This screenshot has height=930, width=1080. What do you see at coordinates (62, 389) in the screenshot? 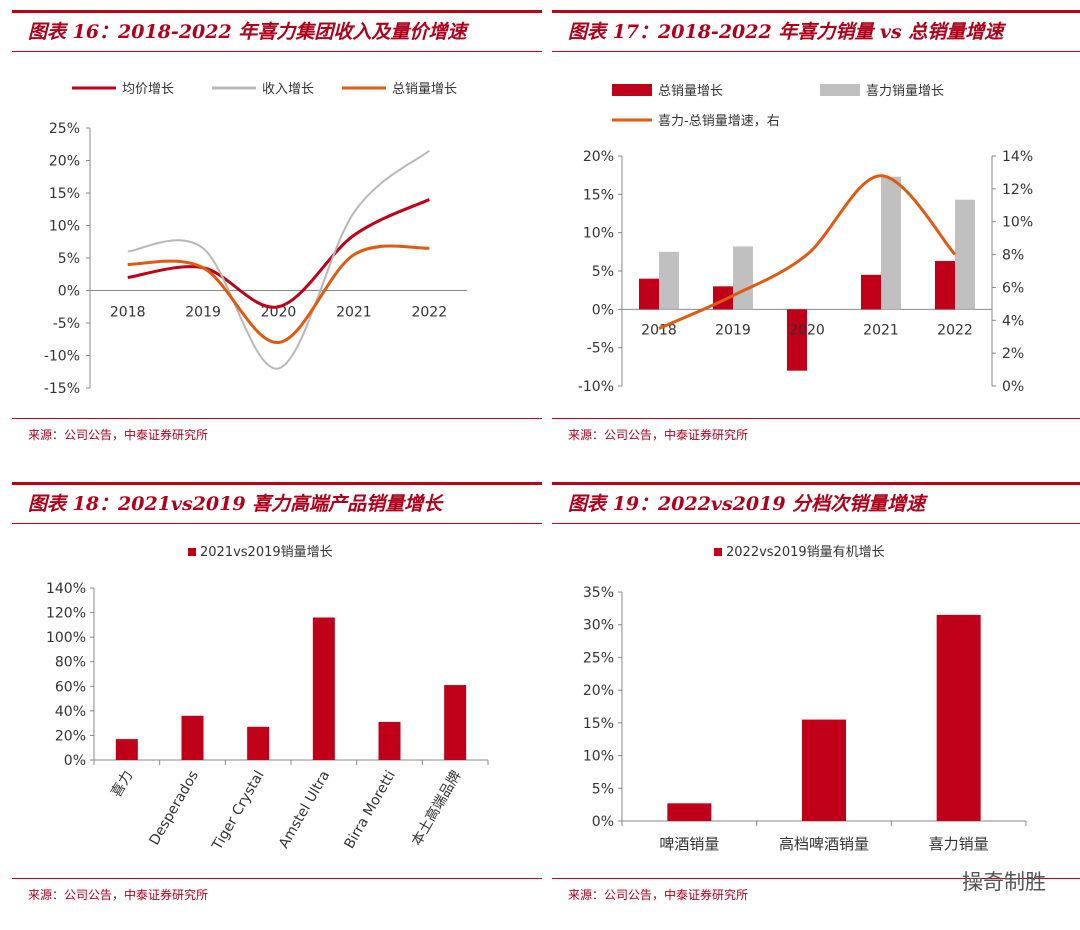
I see `y-tick-label: -15%` at bounding box center [62, 389].